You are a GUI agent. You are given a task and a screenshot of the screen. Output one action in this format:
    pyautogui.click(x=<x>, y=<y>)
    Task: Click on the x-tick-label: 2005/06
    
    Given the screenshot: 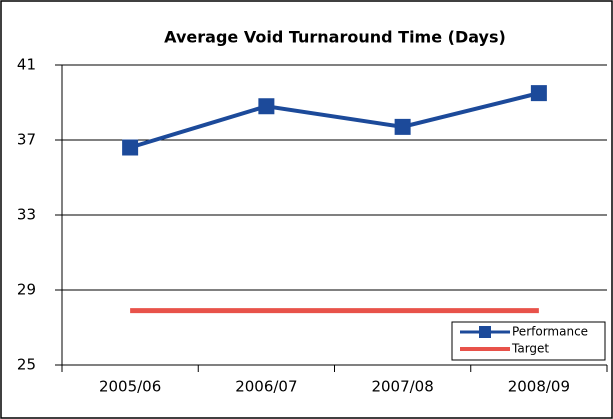 What is the action you would take?
    pyautogui.click(x=130, y=387)
    